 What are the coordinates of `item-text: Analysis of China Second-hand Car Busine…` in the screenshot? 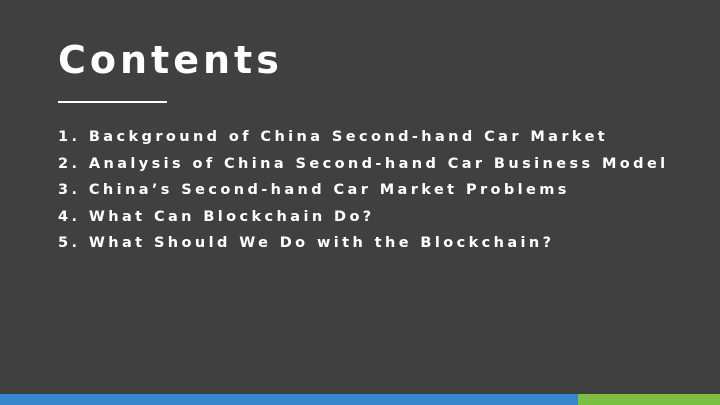 It's located at (379, 164).